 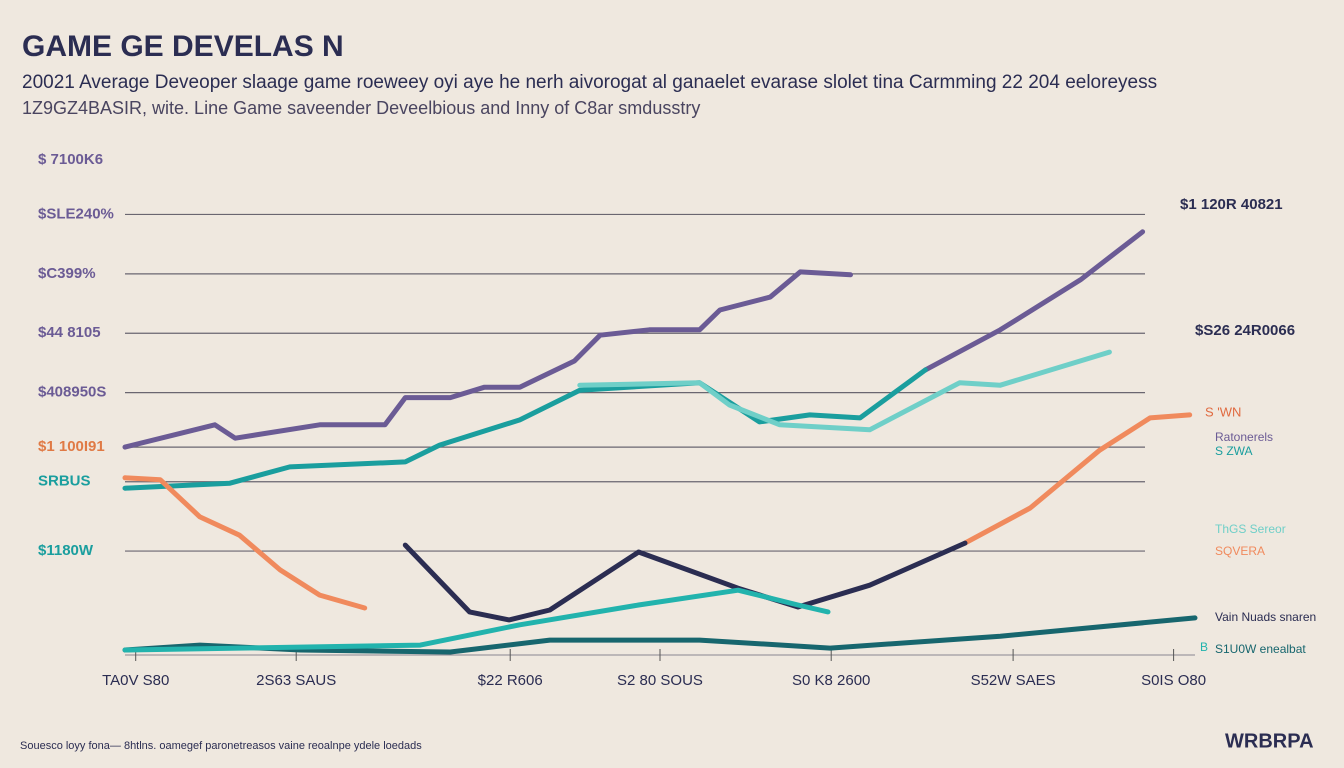 I want to click on legend-label: ThGS Sereor, so click(x=1250, y=529).